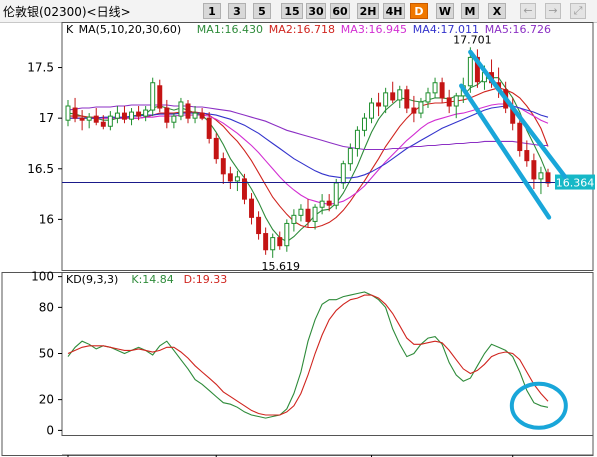 The height and width of the screenshot is (457, 597). Describe the element at coordinates (40, 68) in the screenshot. I see `price-tick-label: 17.5` at that location.